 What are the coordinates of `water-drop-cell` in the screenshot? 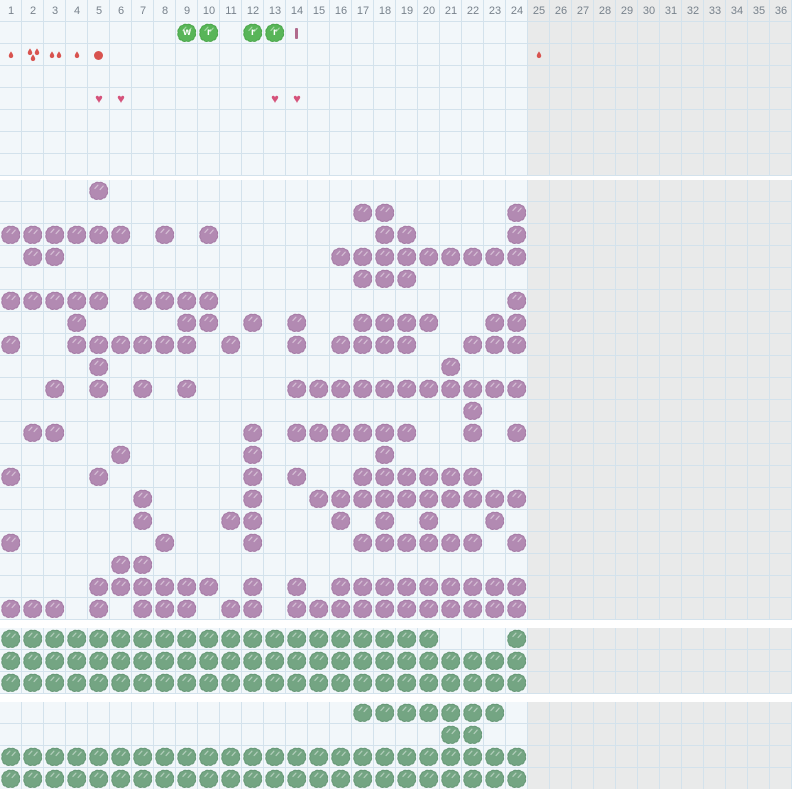 It's located at (539, 55).